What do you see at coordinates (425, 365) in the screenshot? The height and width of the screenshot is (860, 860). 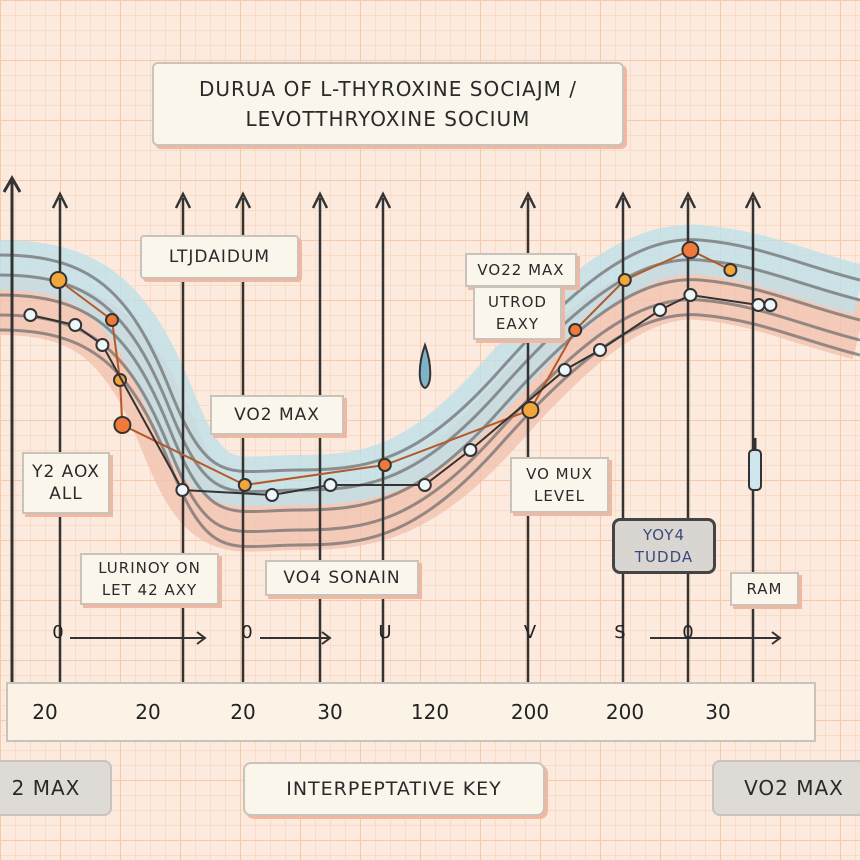 I see `droplet-icon` at bounding box center [425, 365].